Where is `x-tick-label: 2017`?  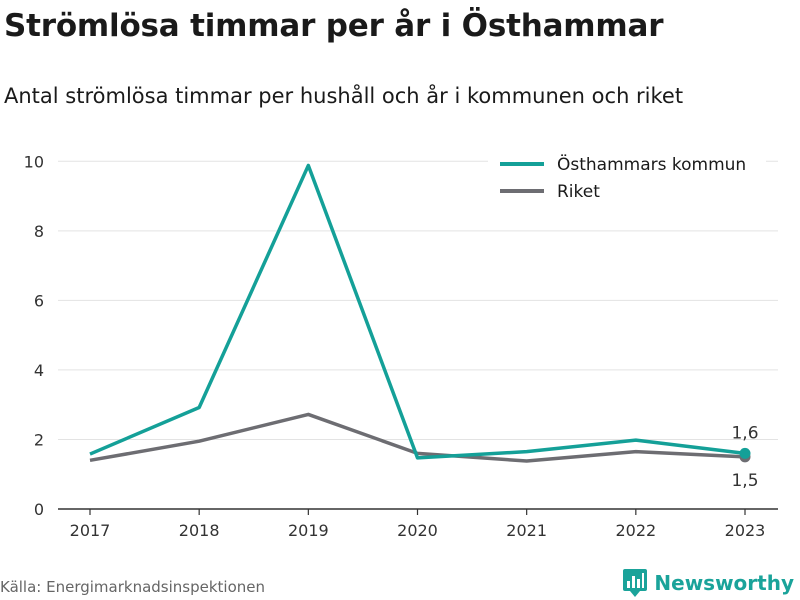 x-tick-label: 2017 is located at coordinates (90, 530).